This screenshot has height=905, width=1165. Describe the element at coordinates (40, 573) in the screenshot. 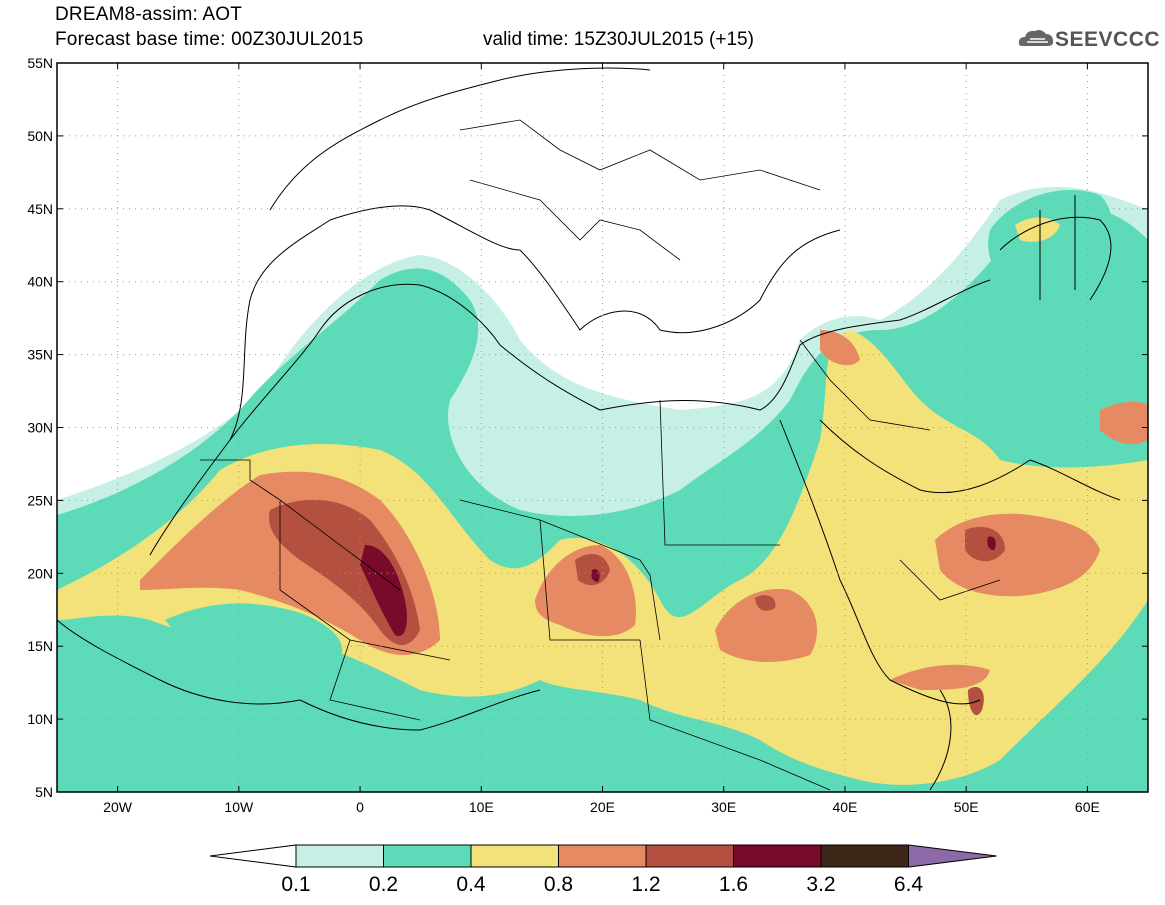

I see `lat-label: 20N` at that location.